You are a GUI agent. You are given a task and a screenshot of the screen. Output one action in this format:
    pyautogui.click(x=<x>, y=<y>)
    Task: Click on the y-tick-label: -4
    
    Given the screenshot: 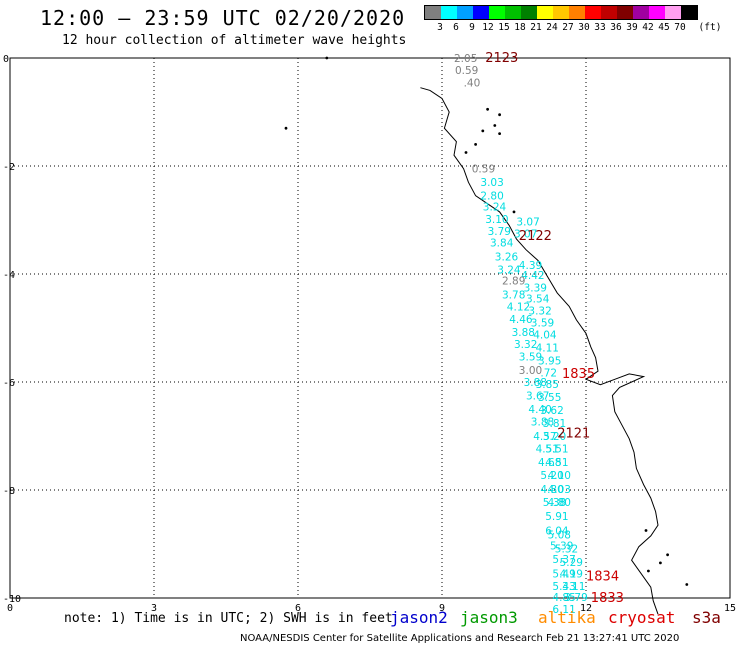 What is the action you would take?
    pyautogui.click(x=9, y=275)
    